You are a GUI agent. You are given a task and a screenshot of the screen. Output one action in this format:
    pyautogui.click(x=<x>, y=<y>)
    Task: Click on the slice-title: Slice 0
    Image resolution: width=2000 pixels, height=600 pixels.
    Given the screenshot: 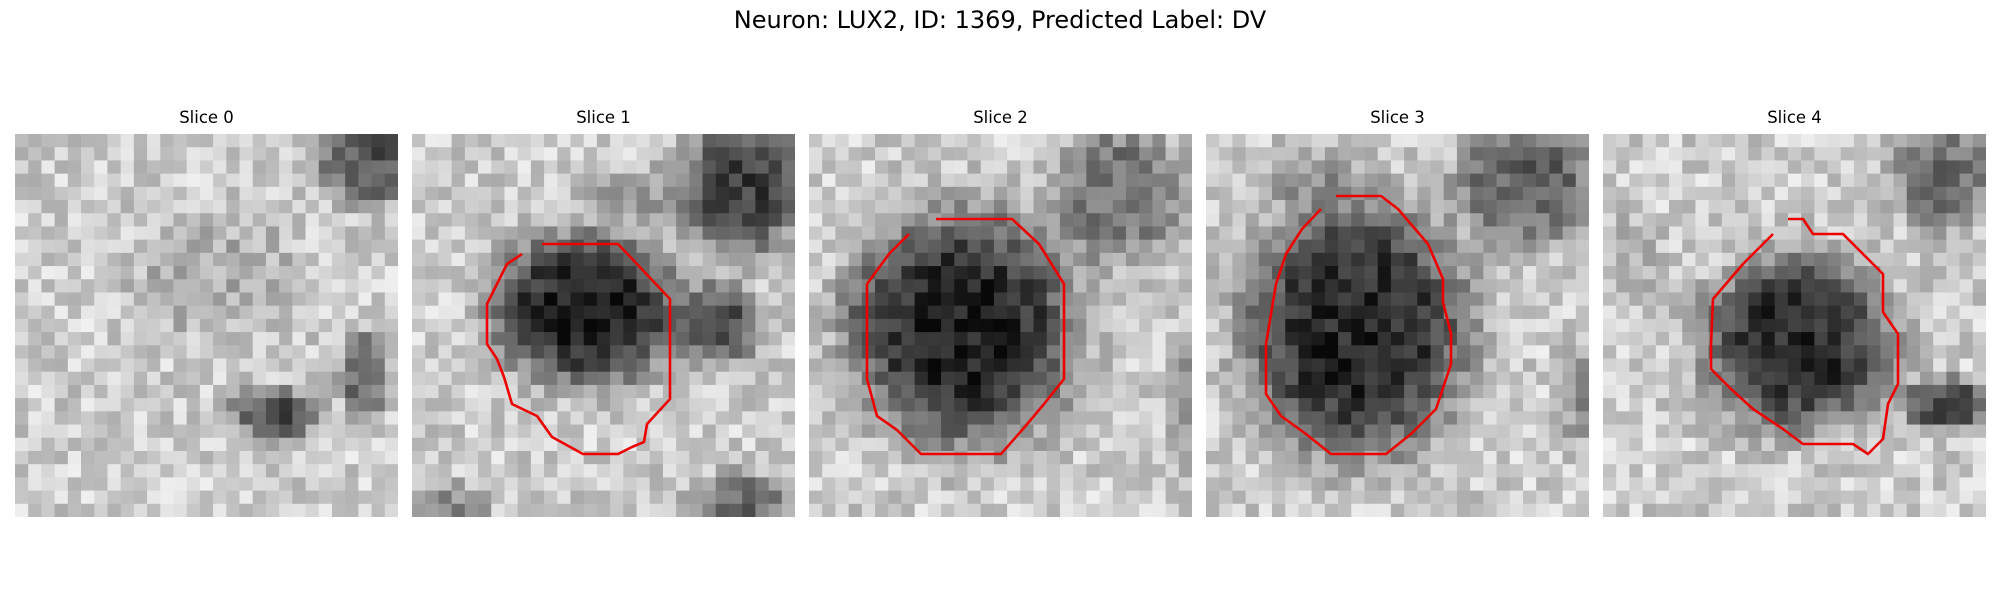 What is the action you would take?
    pyautogui.click(x=206, y=117)
    